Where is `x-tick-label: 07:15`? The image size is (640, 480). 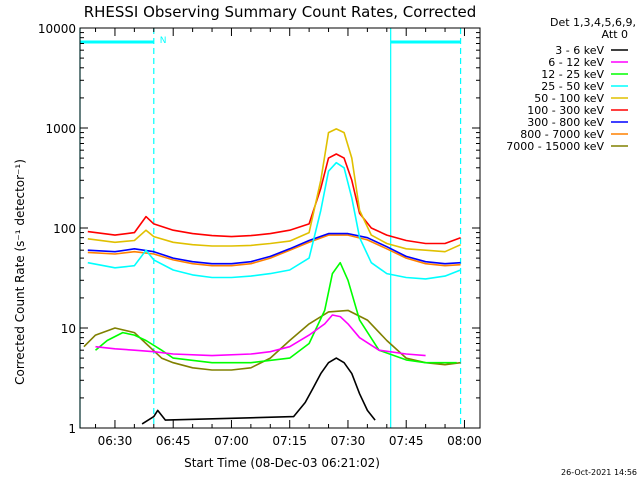 x-tick-label: 07:15 is located at coordinates (289, 441).